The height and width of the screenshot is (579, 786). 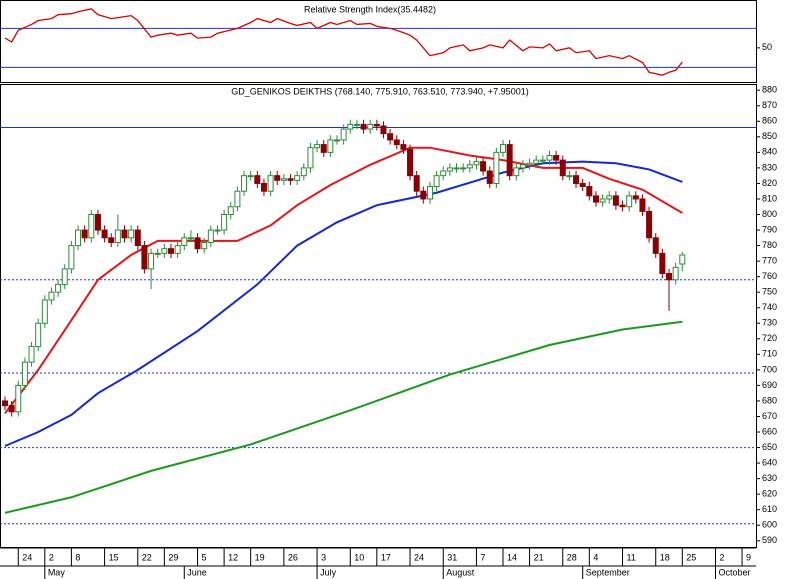 What do you see at coordinates (359, 557) in the screenshot?
I see `x-tick-label: 10` at bounding box center [359, 557].